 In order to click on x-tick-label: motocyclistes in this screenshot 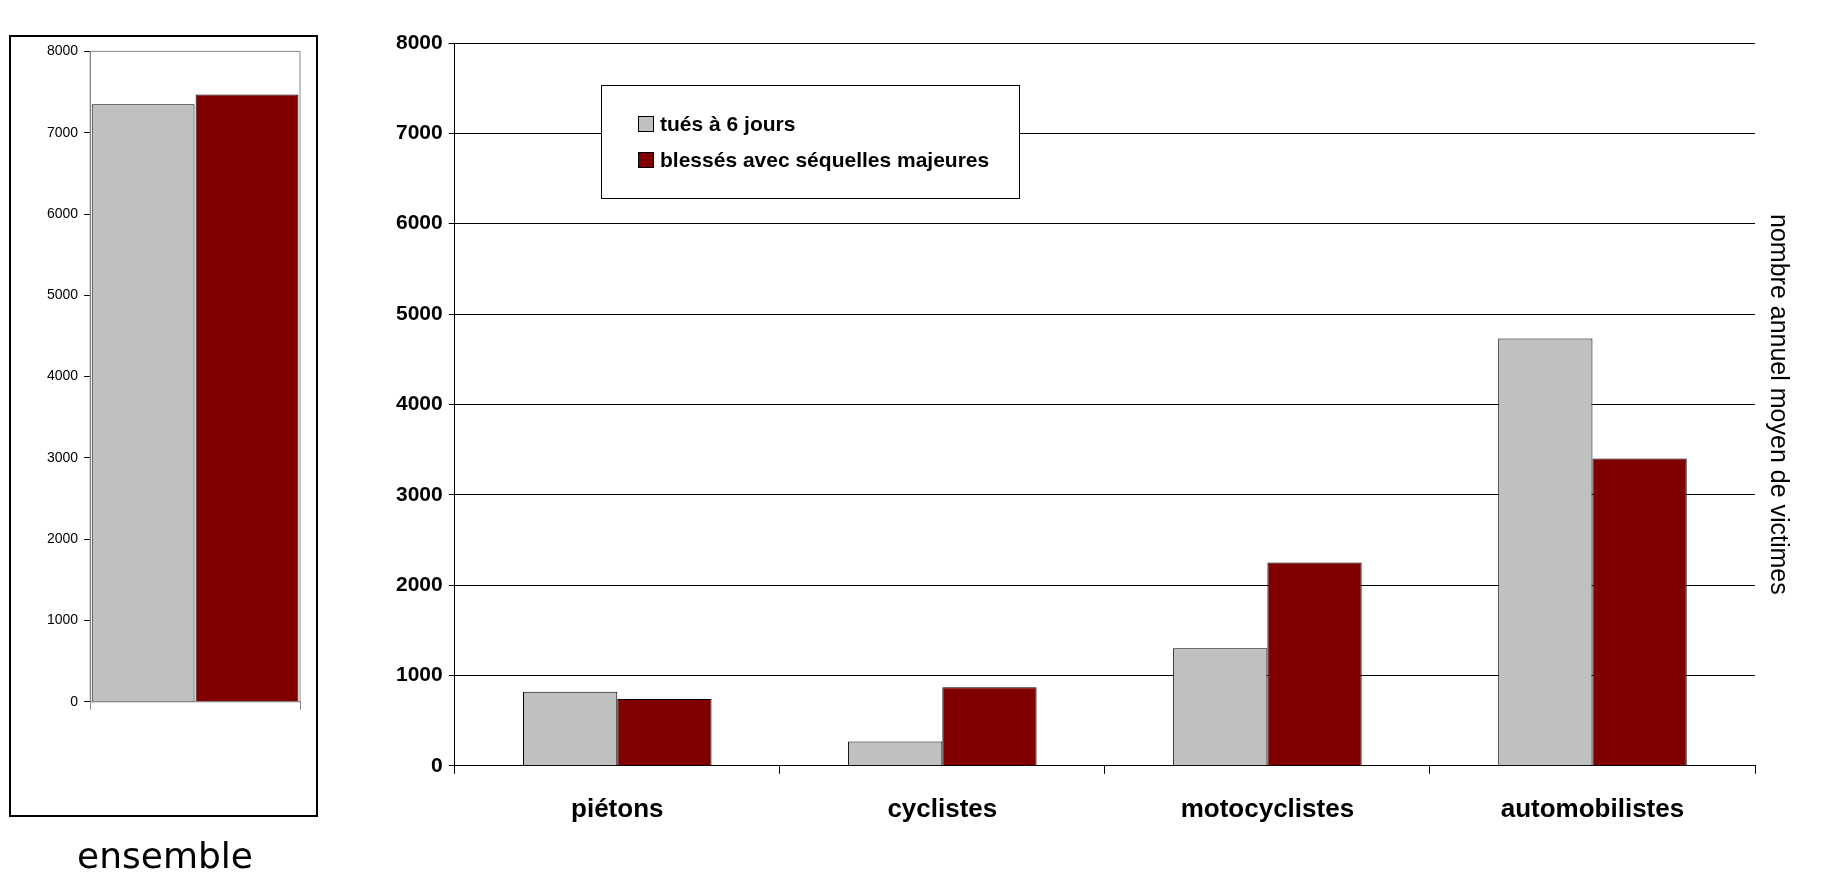, I will do `click(1267, 807)`.